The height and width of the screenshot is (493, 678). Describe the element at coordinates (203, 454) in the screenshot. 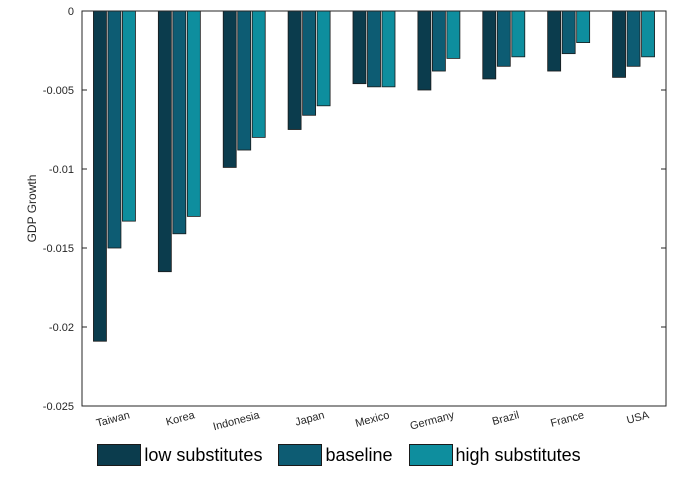

I see `legend-label-low-substitutes: low substitutes` at that location.